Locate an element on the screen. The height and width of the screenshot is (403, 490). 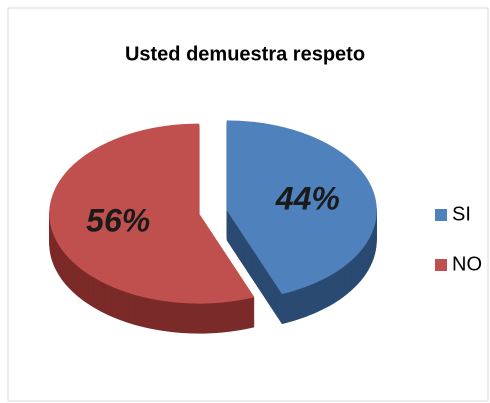
data-label: 56% is located at coordinates (118, 220).